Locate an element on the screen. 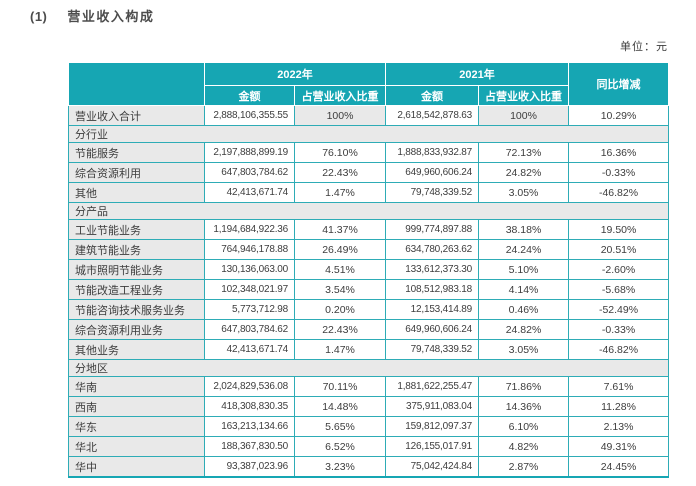 The width and height of the screenshot is (696, 486). yoy-value: 2.13% is located at coordinates (619, 426).